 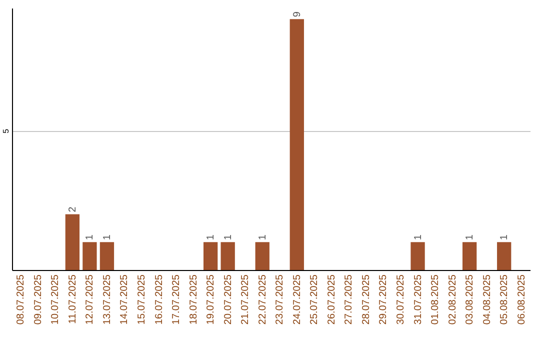 I want to click on x-tick-label: 30.07.2025, so click(x=401, y=299).